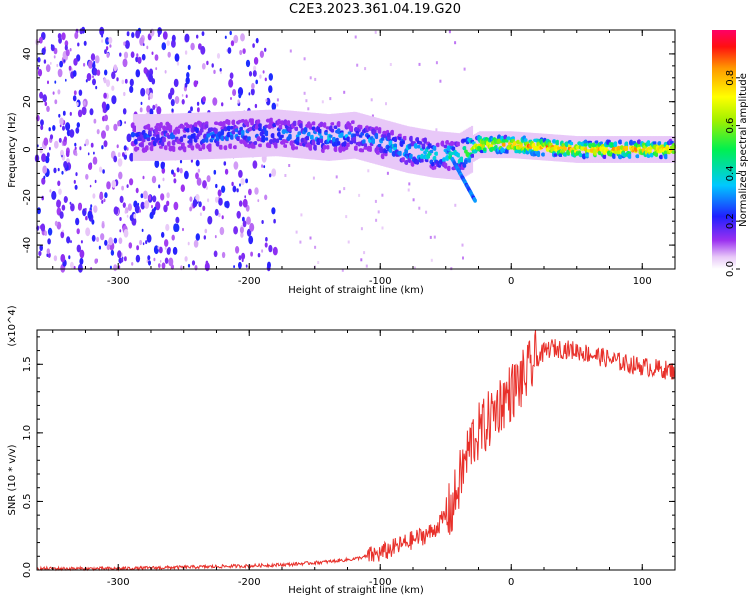 This screenshot has width=750, height=600. What do you see at coordinates (27, 149) in the screenshot?
I see `heatmap-y-tick-label: 0` at bounding box center [27, 149].